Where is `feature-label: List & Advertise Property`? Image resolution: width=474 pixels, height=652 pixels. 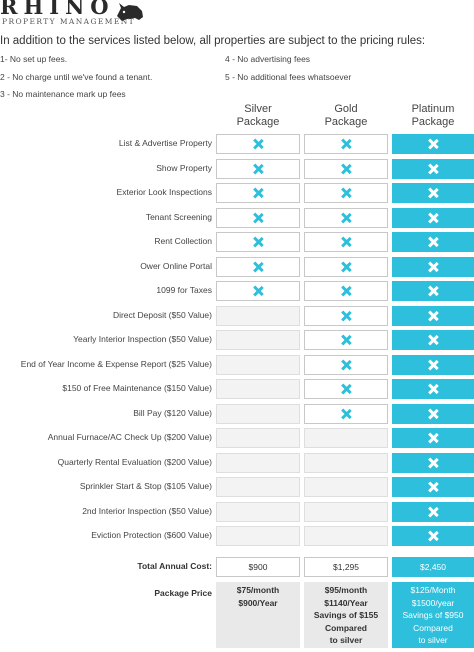
feature-label: List & Advertise Property is located at coordinates (165, 143).